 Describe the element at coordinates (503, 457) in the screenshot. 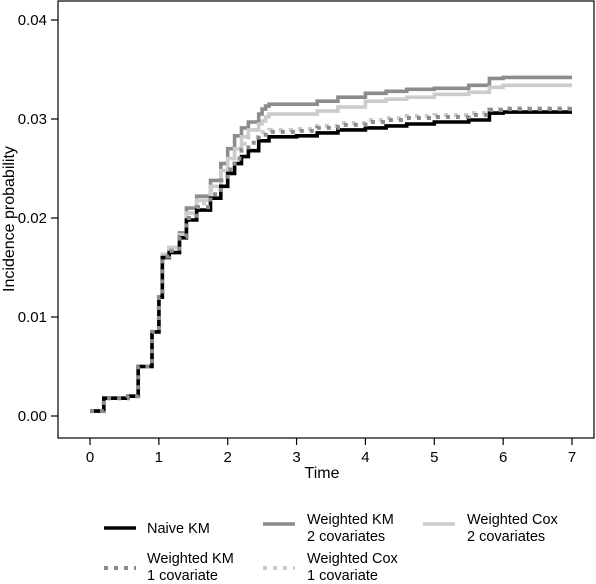

I see `x-tick-label: 6` at that location.